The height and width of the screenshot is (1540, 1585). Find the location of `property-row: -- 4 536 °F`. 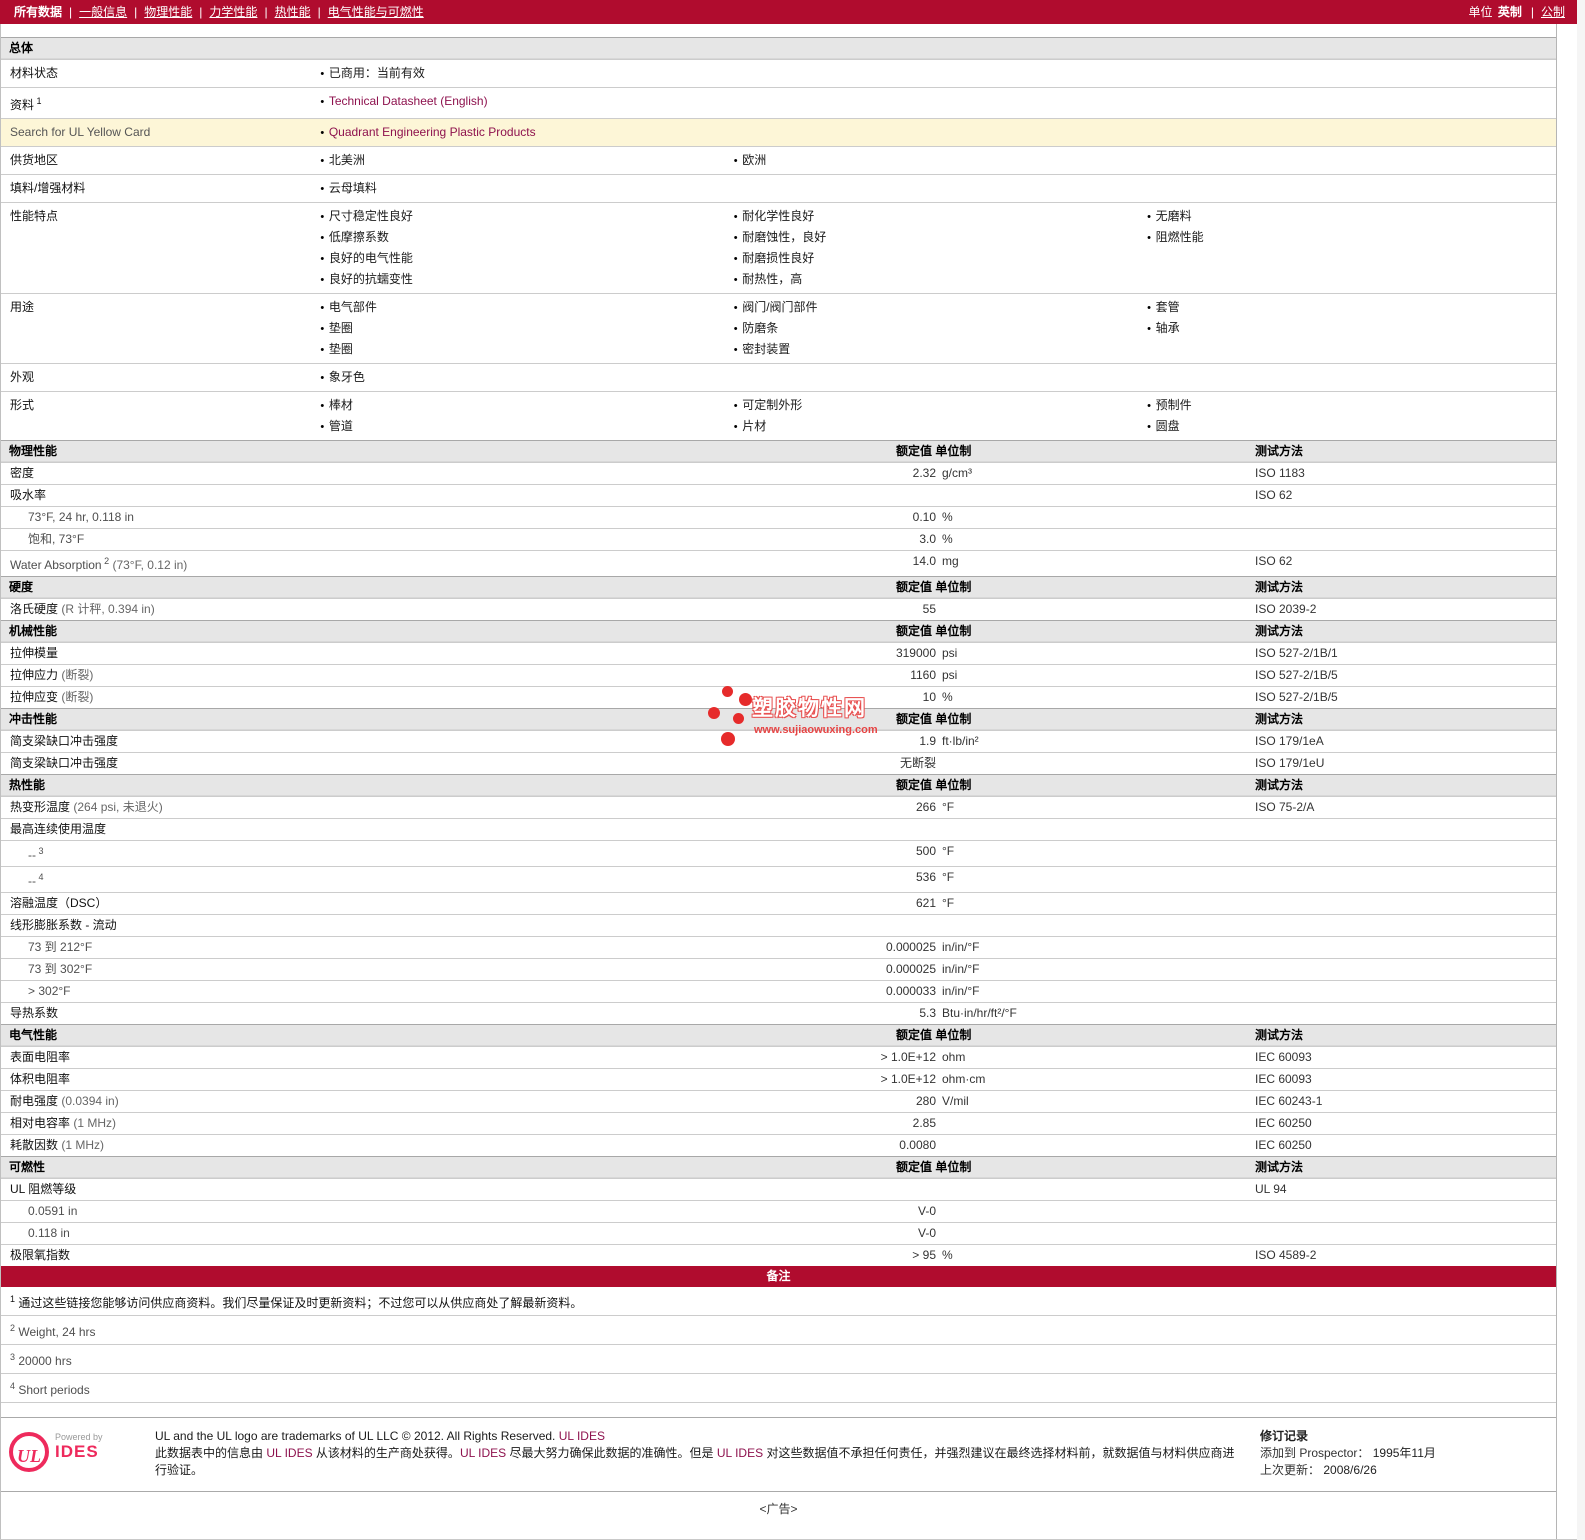

property-row: -- 4 536 °F is located at coordinates (778, 879).